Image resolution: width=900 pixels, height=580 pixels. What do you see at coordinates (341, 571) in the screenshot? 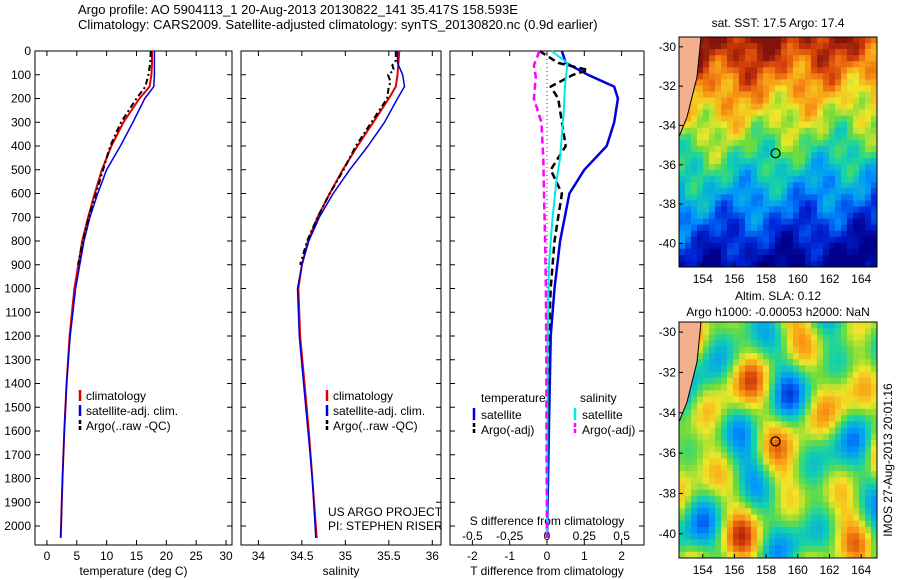
I see `sal-xlabel: salinity` at bounding box center [341, 571].